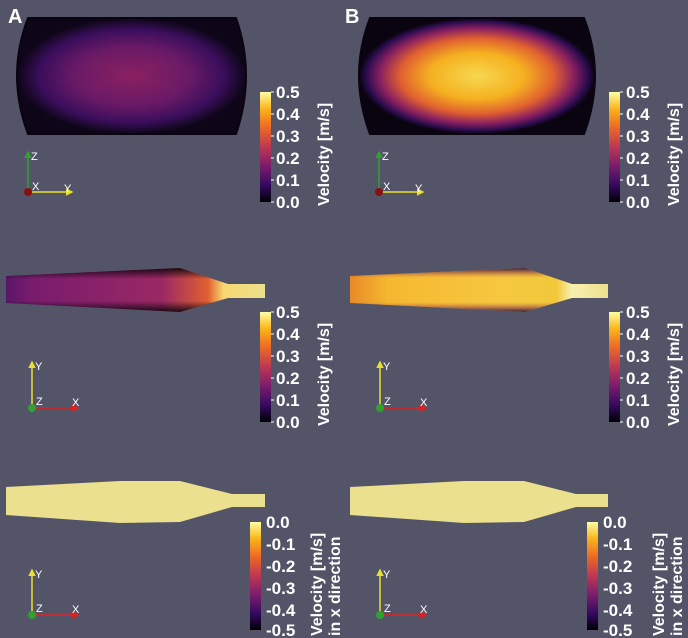 This screenshot has height=638, width=688. Describe the element at coordinates (402, 386) in the screenshot. I see `orientation-axes-b2: Y Z X` at that location.